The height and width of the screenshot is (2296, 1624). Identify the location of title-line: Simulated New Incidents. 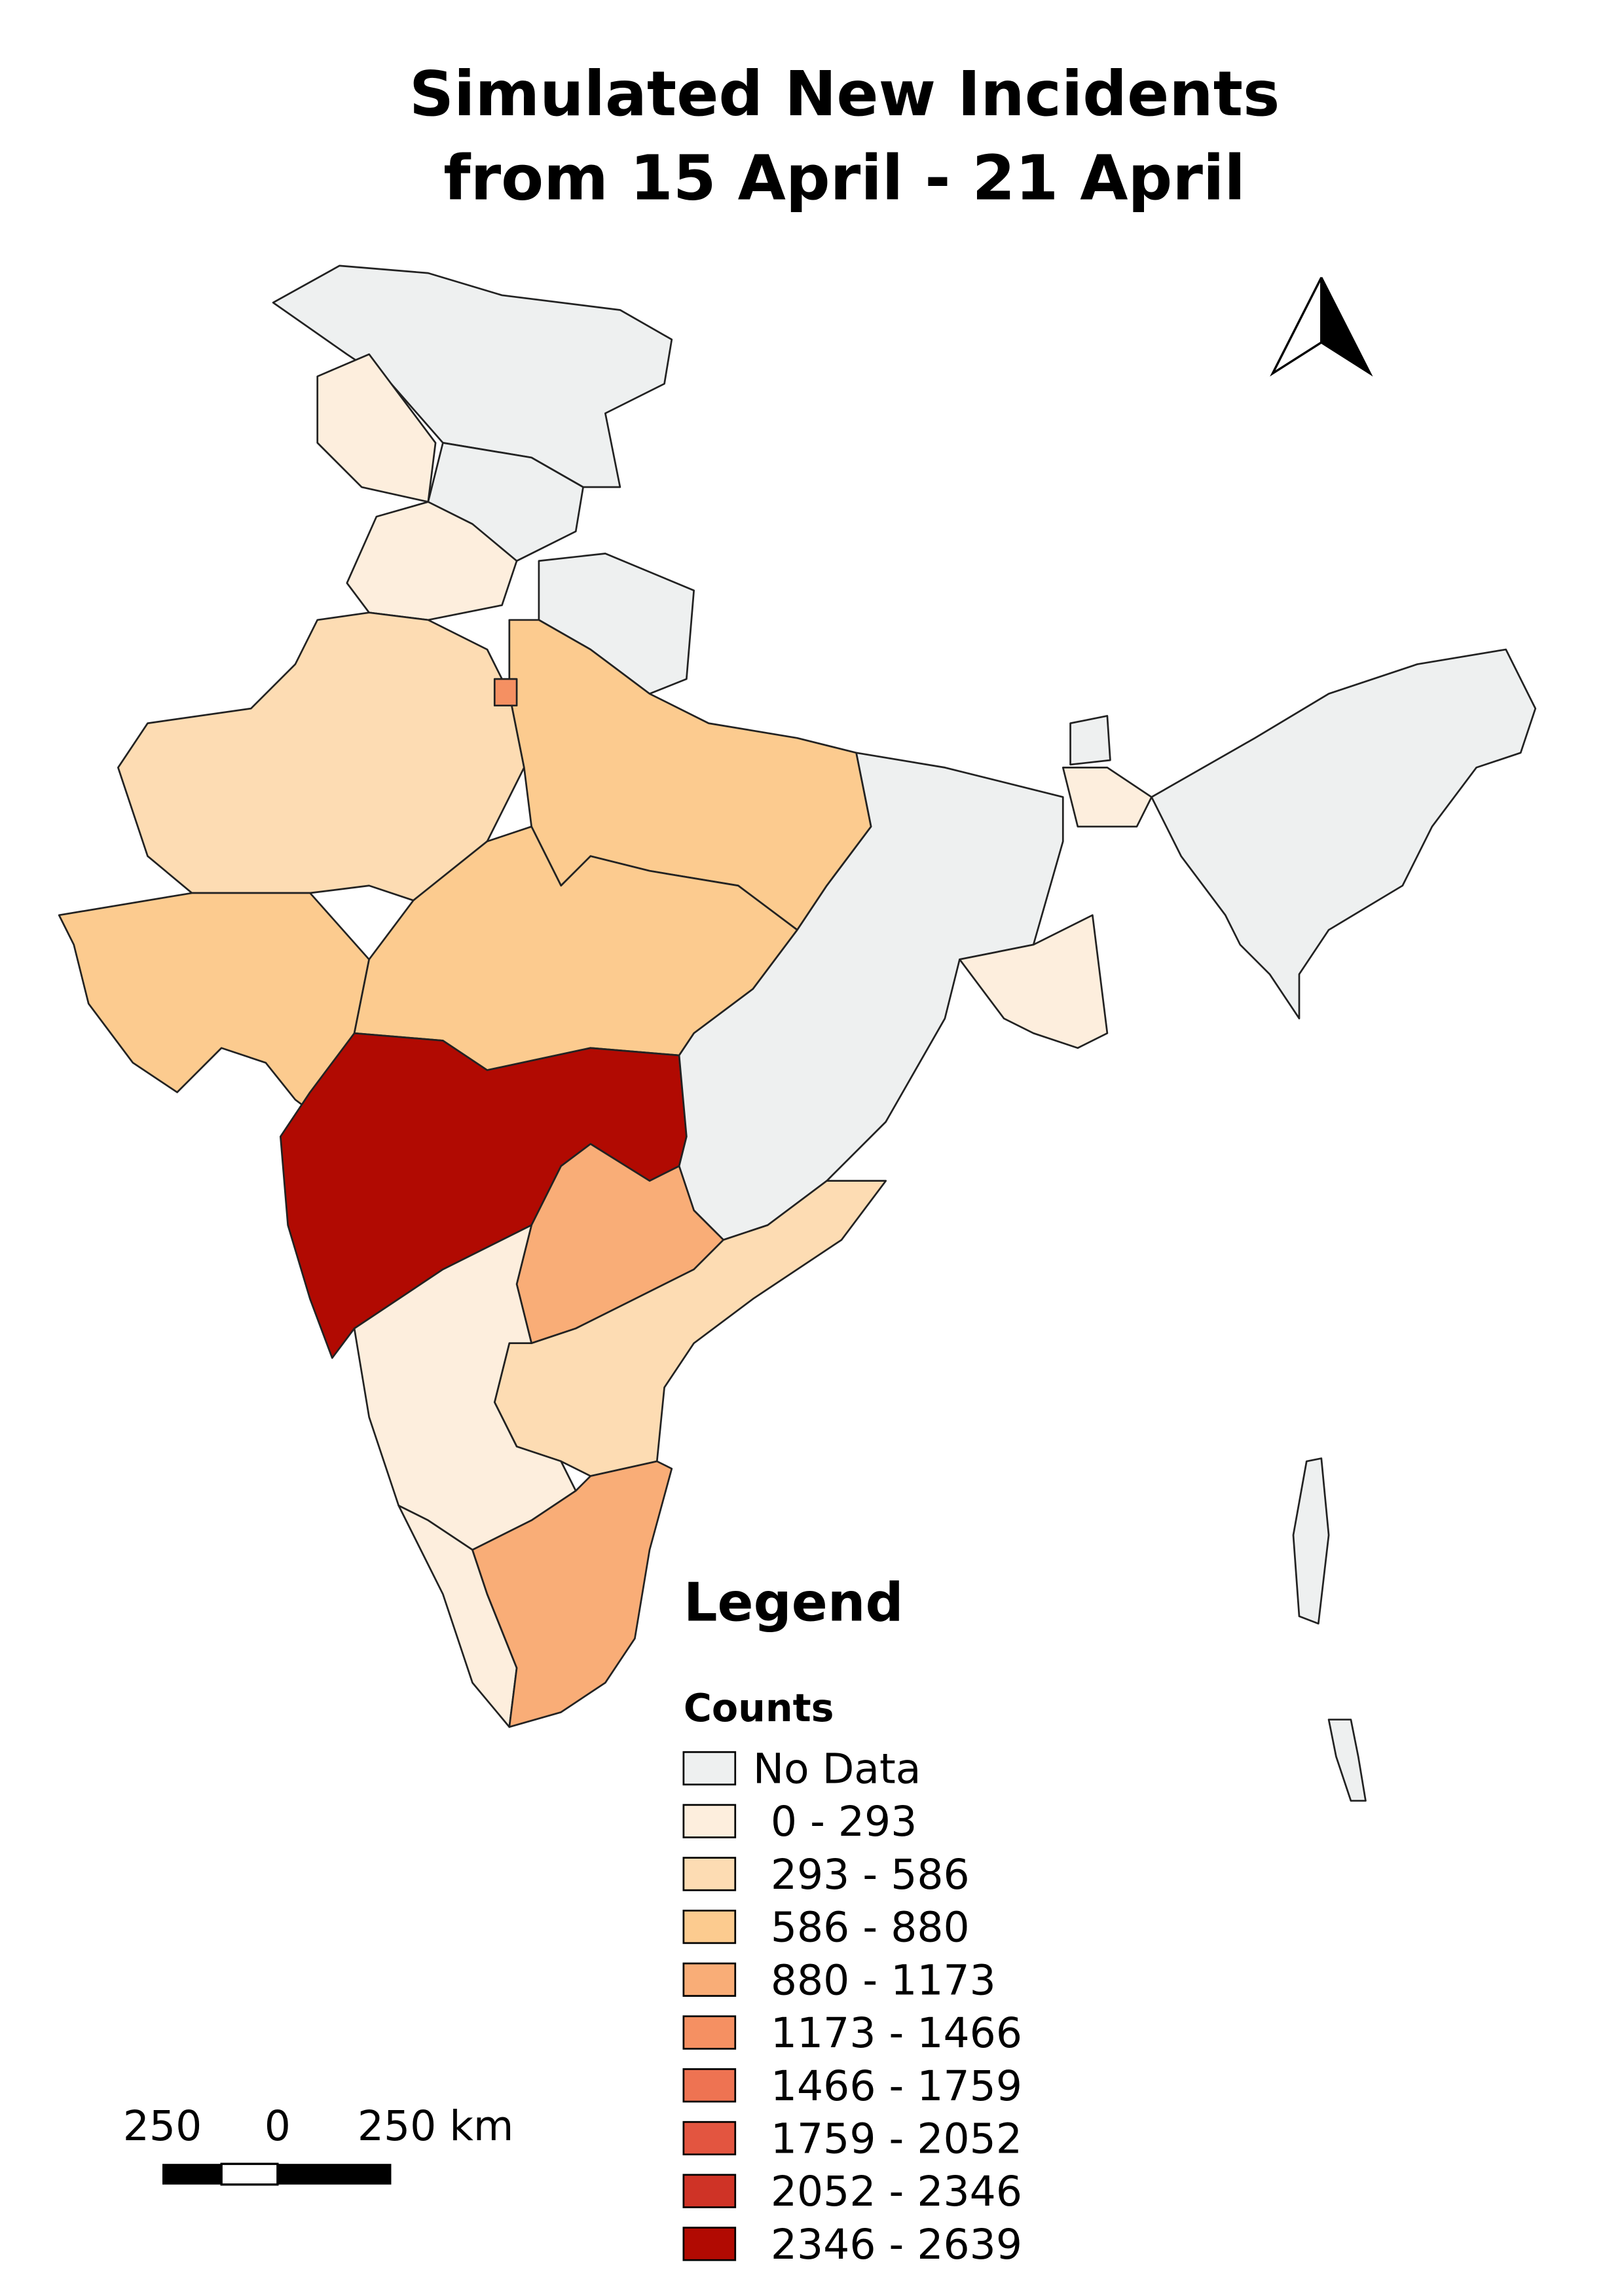
(844, 94).